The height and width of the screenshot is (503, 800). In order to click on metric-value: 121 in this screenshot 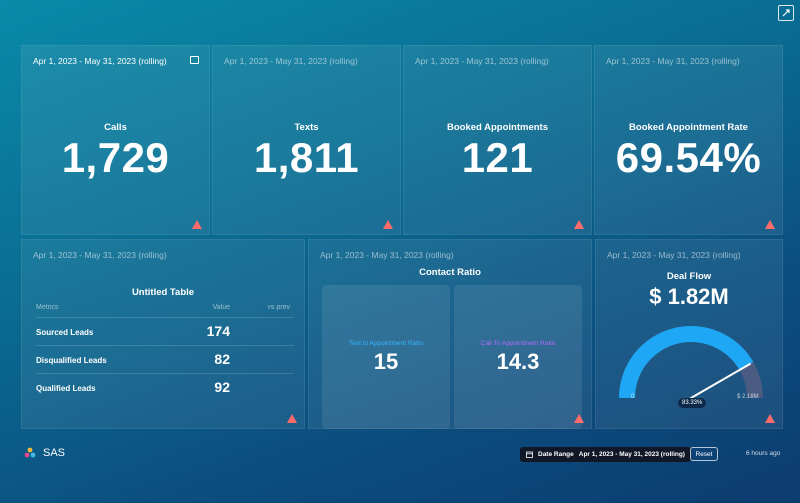, I will do `click(497, 157)`.